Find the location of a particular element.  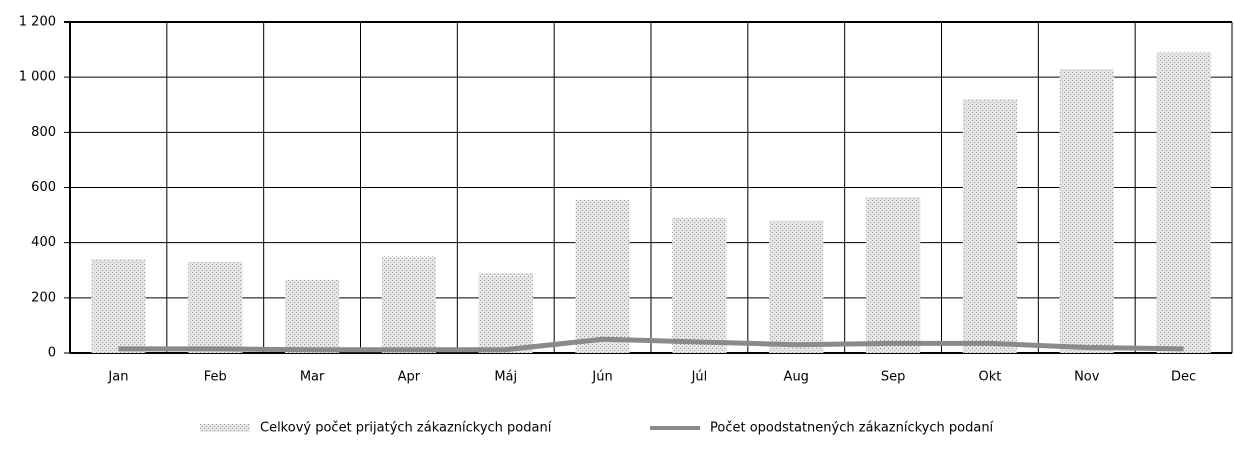

x-tick-label: Jún is located at coordinates (601, 377).